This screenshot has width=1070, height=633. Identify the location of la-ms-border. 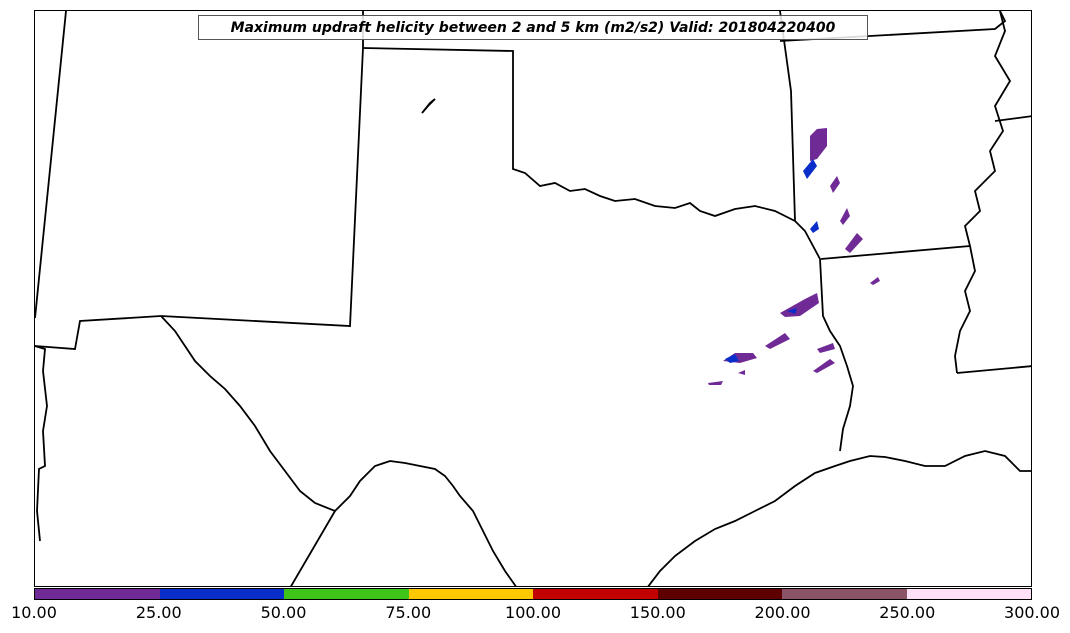
(993, 369).